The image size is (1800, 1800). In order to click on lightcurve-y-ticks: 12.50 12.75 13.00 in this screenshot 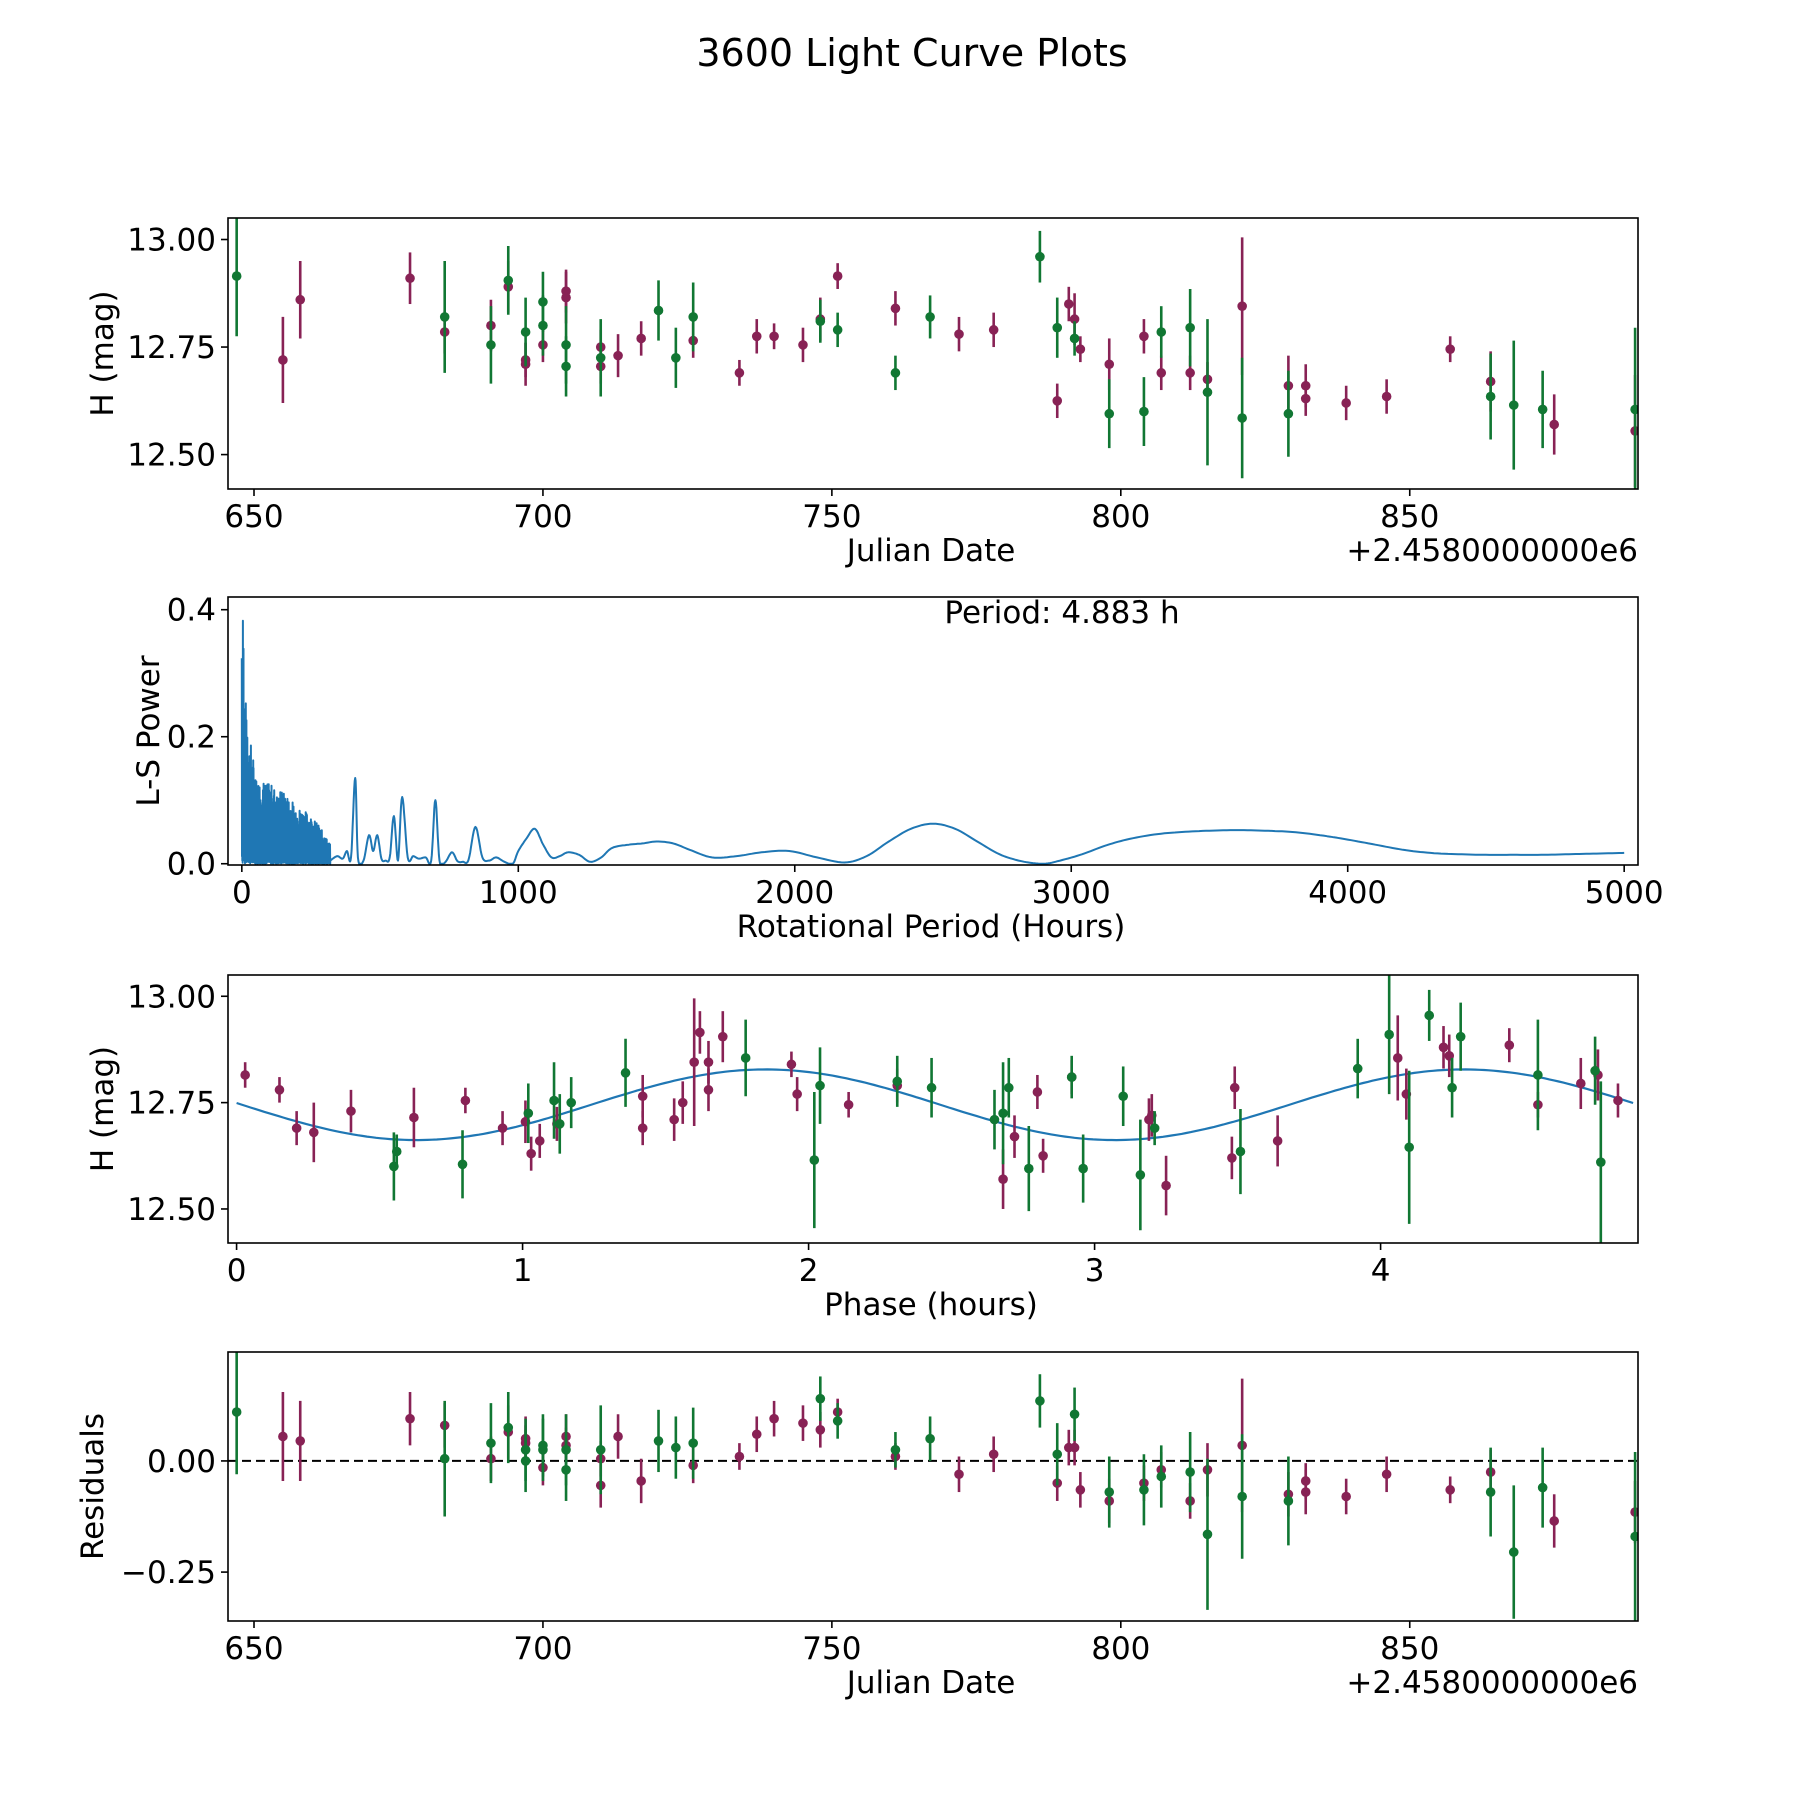, I will do `click(177, 348)`.